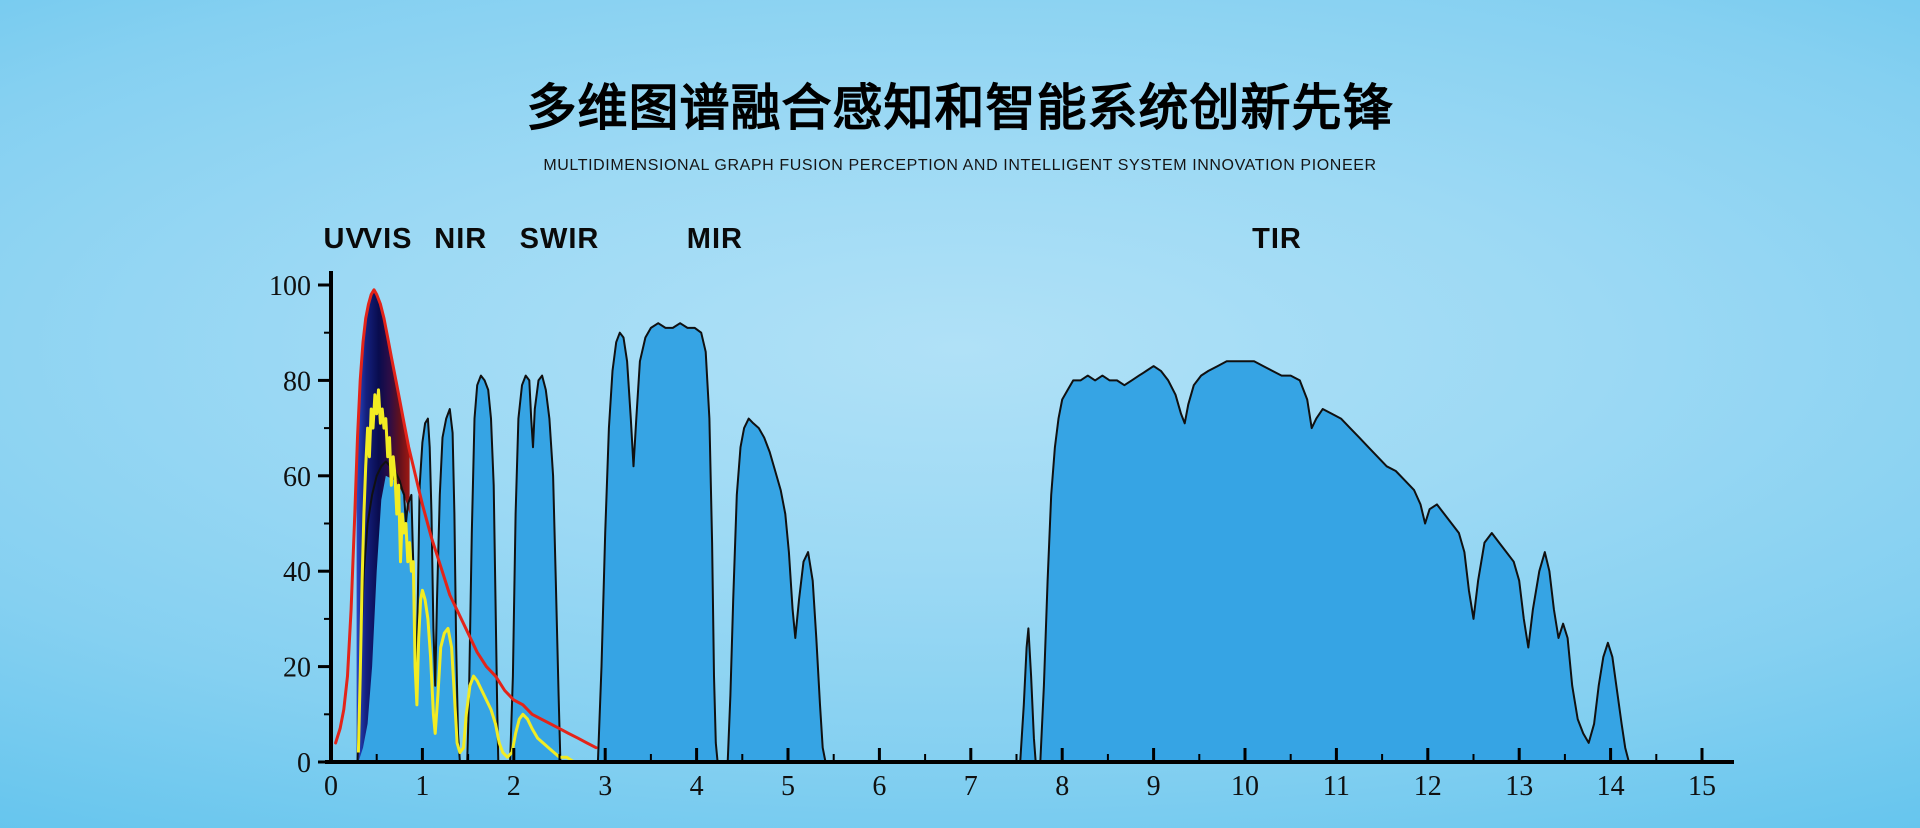 The image size is (1920, 828). I want to click on band-label-uv: UV, so click(345, 239).